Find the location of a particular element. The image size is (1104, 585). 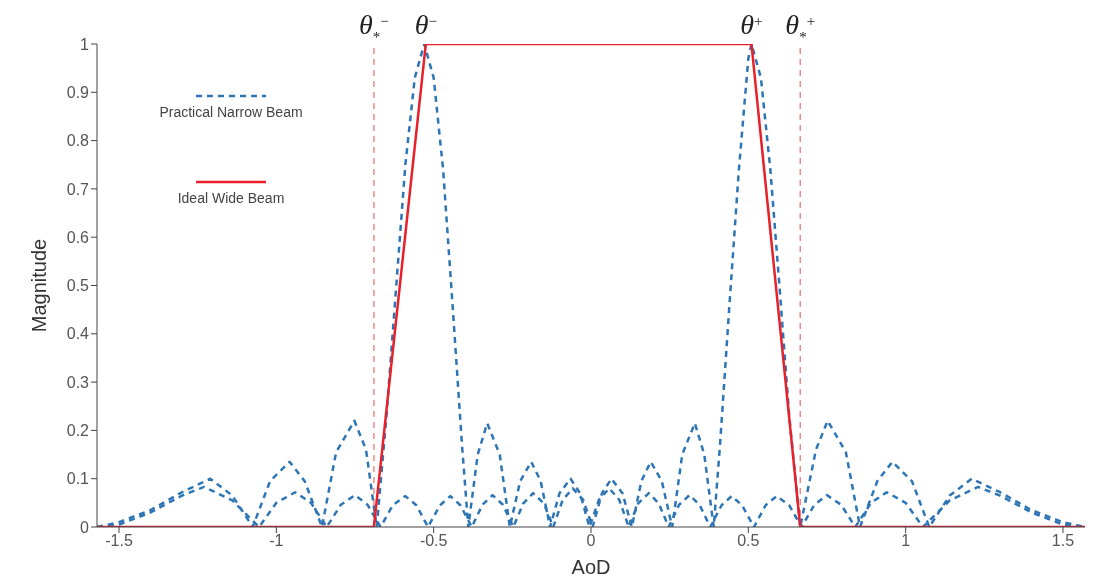

y-tick-label: 0 is located at coordinates (85, 527).